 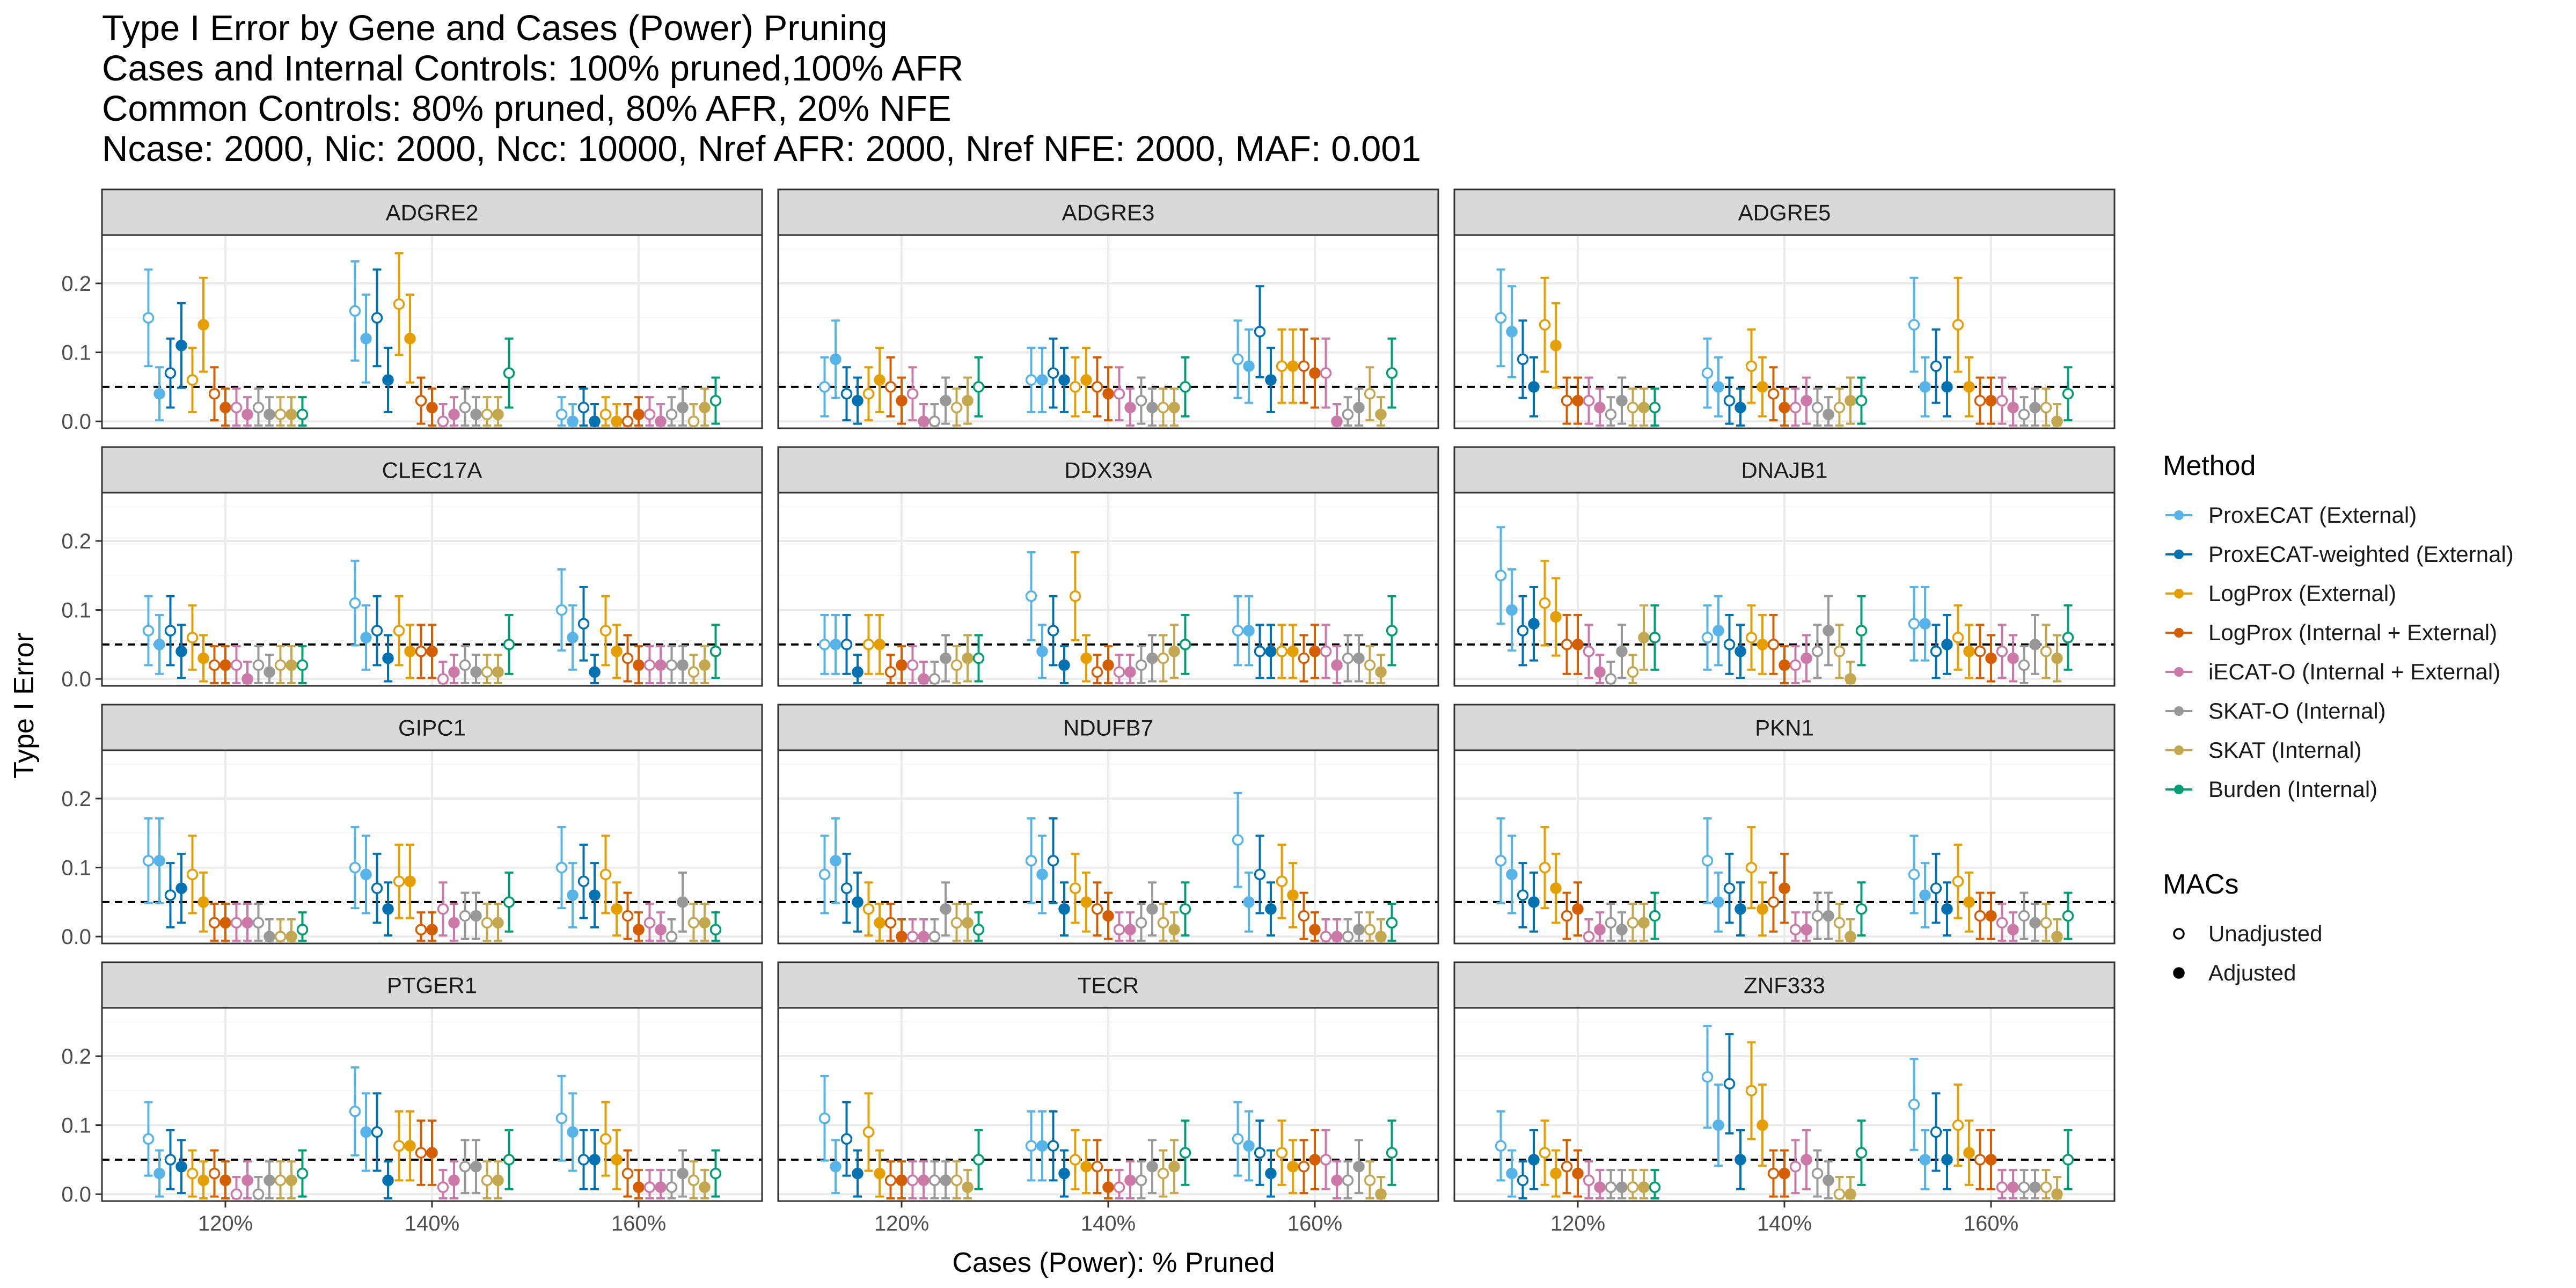 I want to click on x-tick-label: 120%, so click(x=1577, y=1223).